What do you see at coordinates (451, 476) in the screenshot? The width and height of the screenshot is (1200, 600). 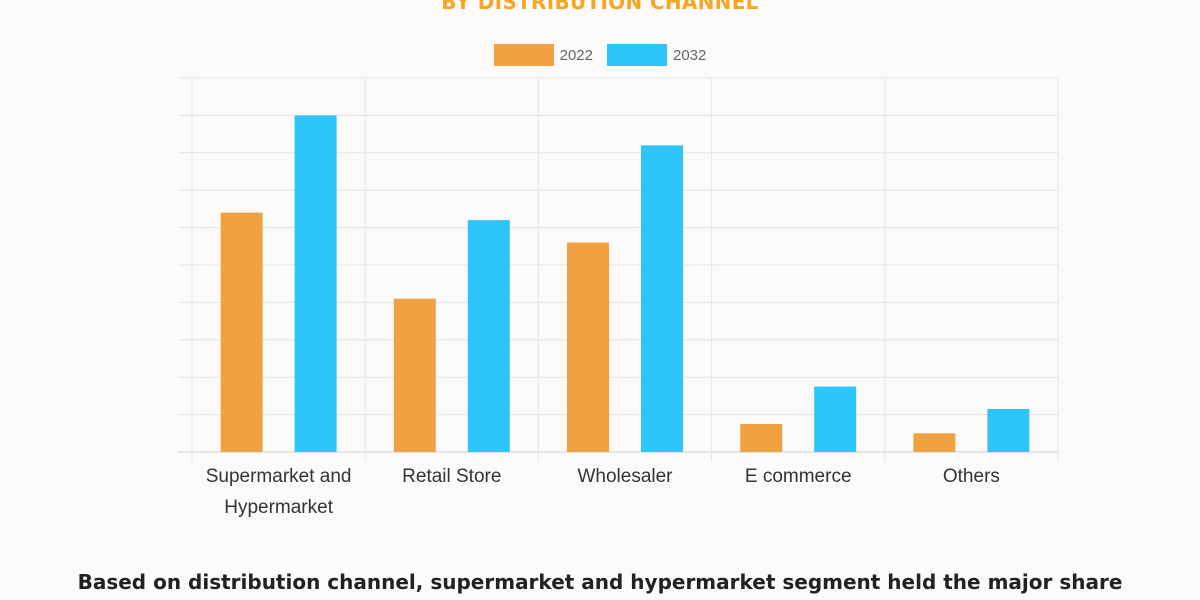 I see `x-tick-label: Retail Store` at bounding box center [451, 476].